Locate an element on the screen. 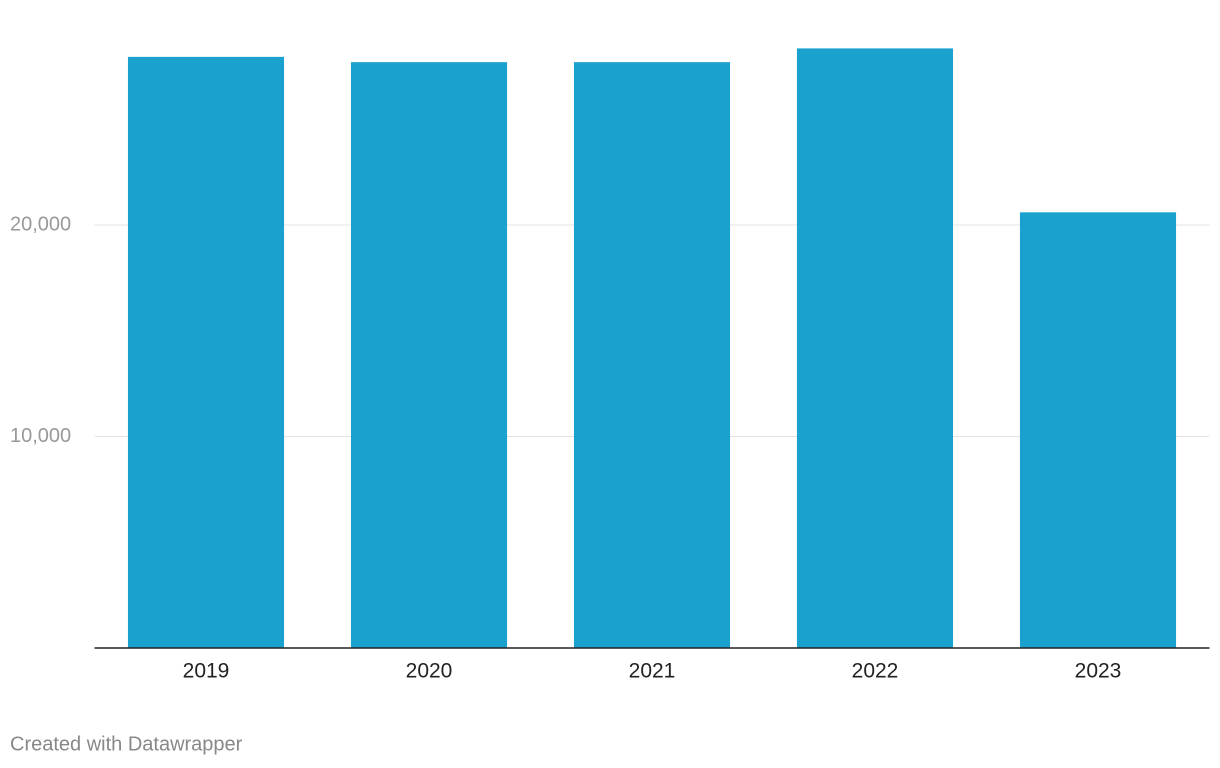 Image resolution: width=1220 pixels, height=768 pixels. x-tick-label: 2019 is located at coordinates (206, 671).